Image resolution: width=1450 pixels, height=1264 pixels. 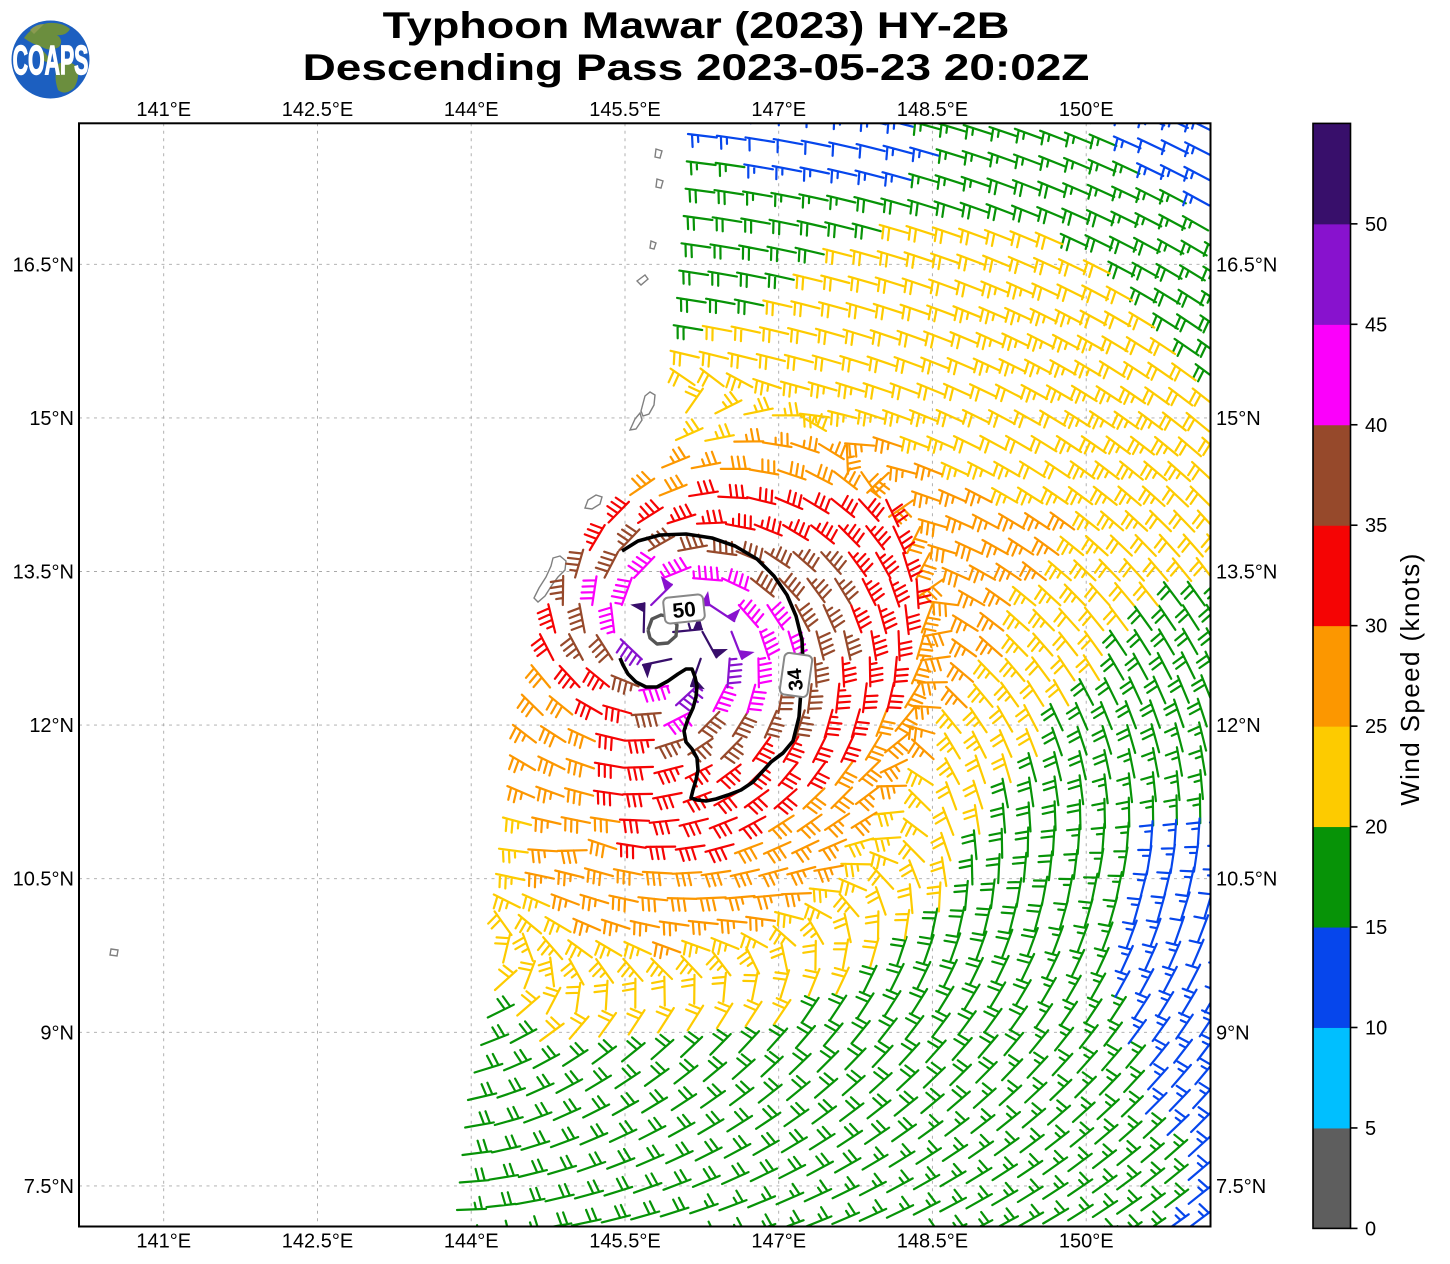 What do you see at coordinates (1376, 426) in the screenshot?
I see `svg-text: 40` at bounding box center [1376, 426].